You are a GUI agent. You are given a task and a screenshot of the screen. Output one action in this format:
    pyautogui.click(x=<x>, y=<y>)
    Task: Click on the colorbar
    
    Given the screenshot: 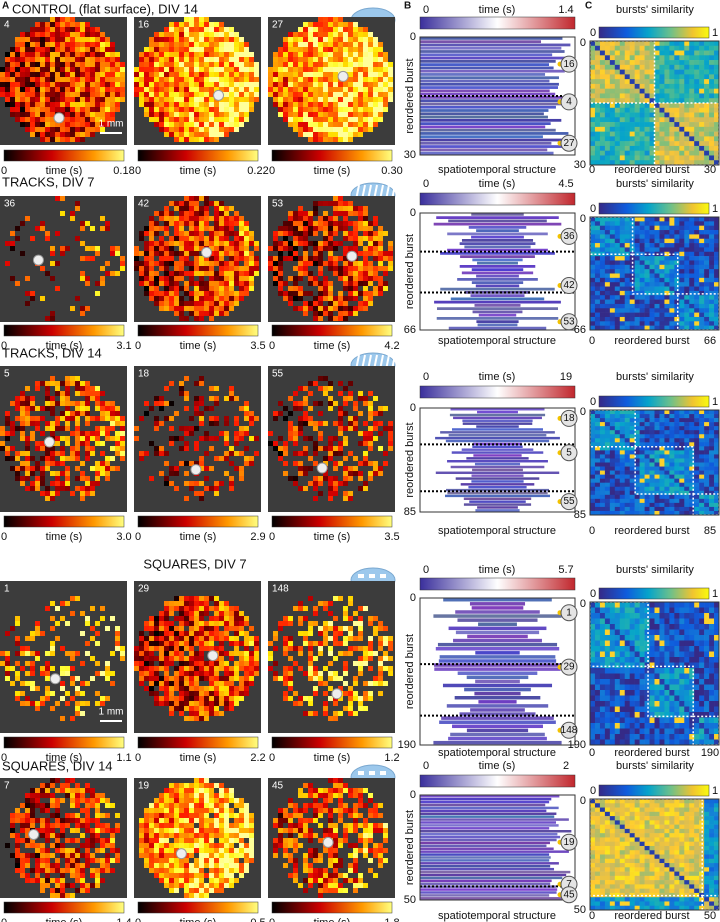 What is the action you would take?
    pyautogui.click(x=64, y=521)
    